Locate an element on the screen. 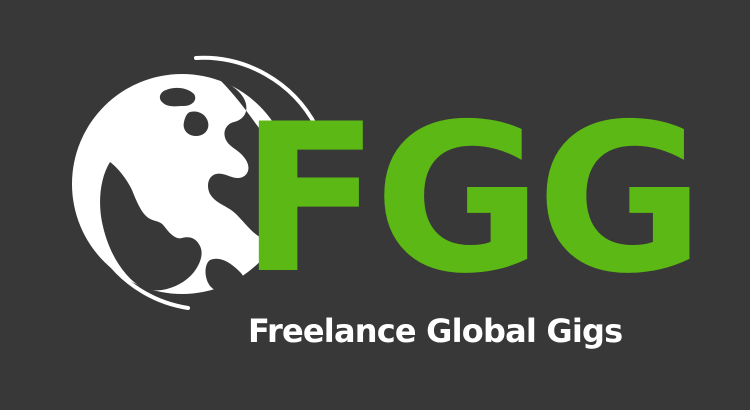 Image resolution: width=750 pixels, height=410 pixels. globe-orbit-ring-top is located at coordinates (256, 91).